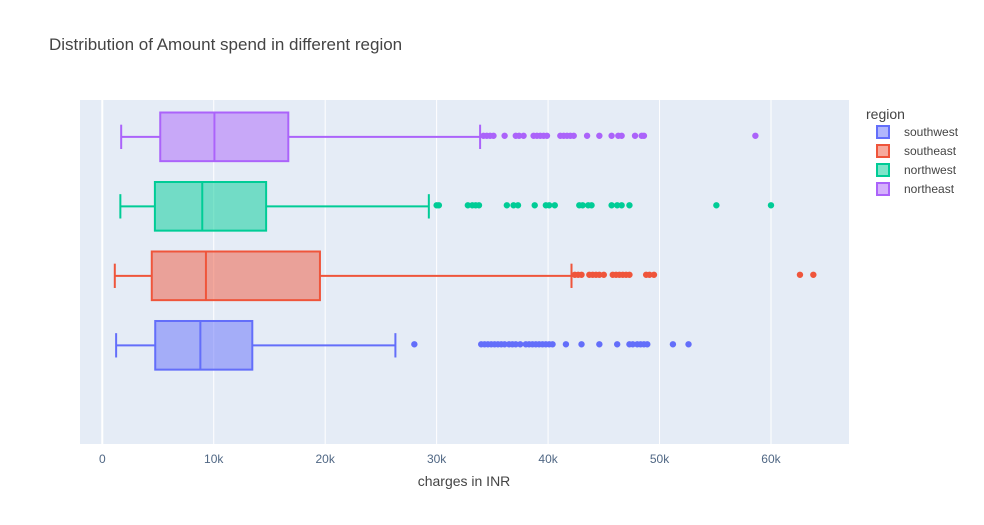 The width and height of the screenshot is (984, 525). I want to click on box-northwest, so click(447, 206).